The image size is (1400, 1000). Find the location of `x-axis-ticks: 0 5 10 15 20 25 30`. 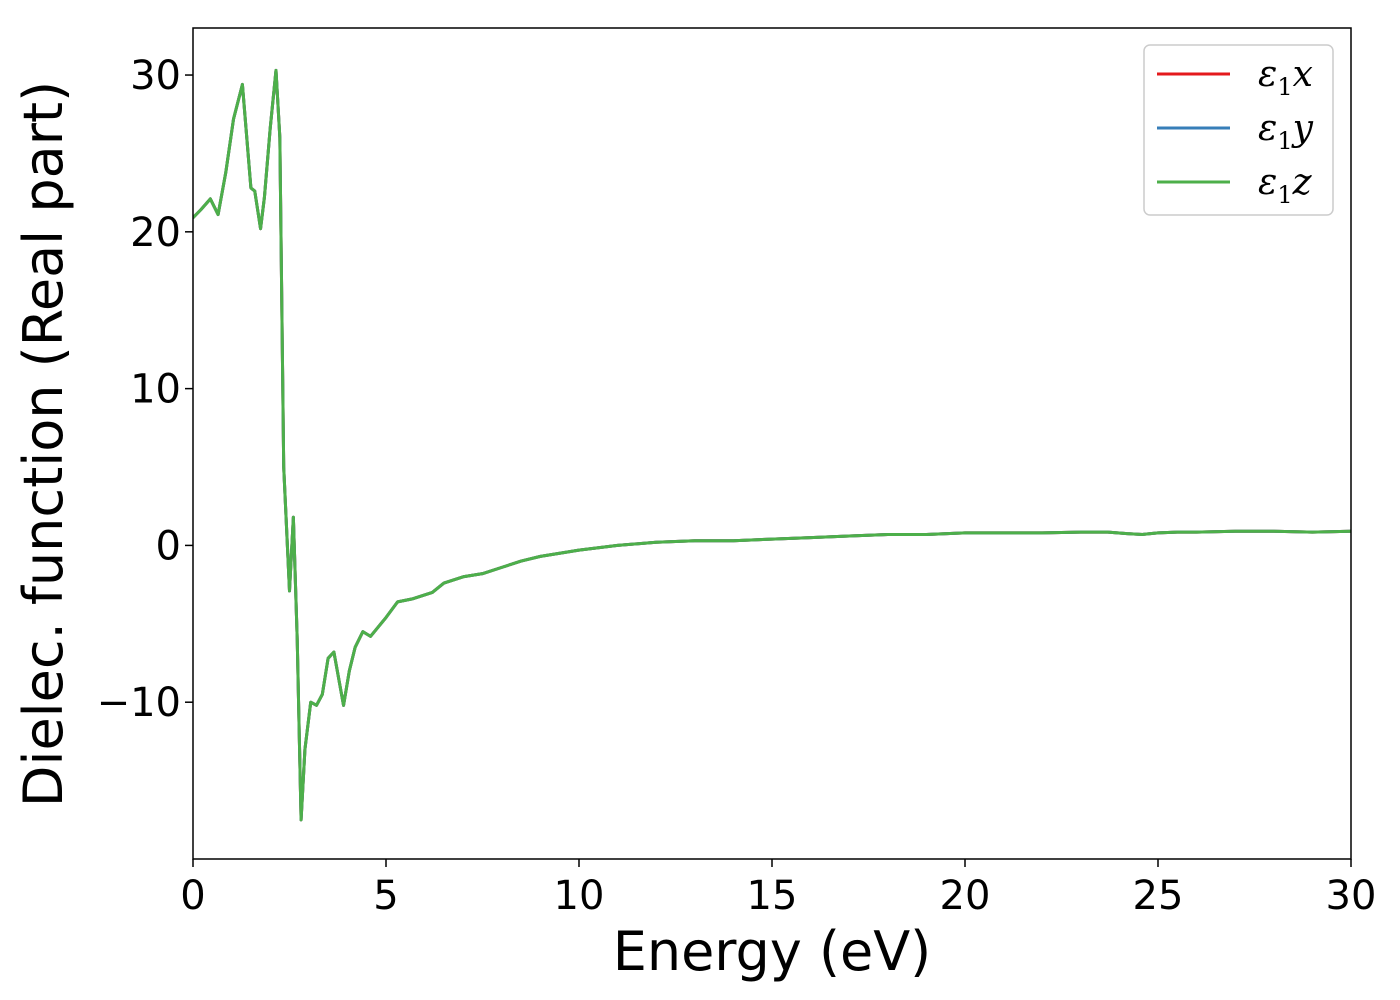

x-axis-ticks: 0 5 10 15 20 25 30 is located at coordinates (778, 889).